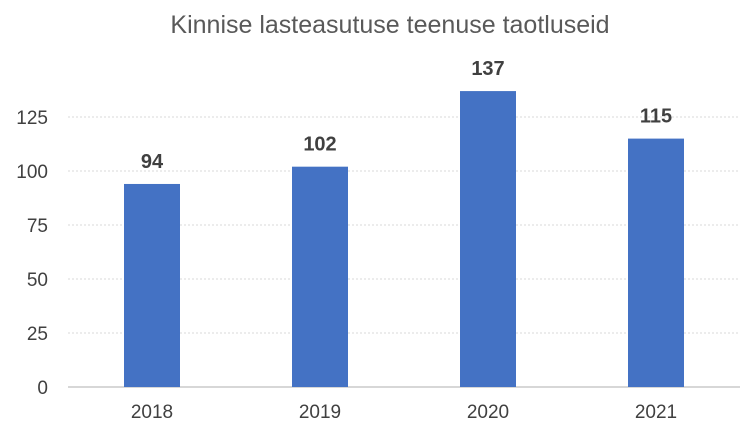  Describe the element at coordinates (37, 334) in the screenshot. I see `y-tick-label: 25` at that location.